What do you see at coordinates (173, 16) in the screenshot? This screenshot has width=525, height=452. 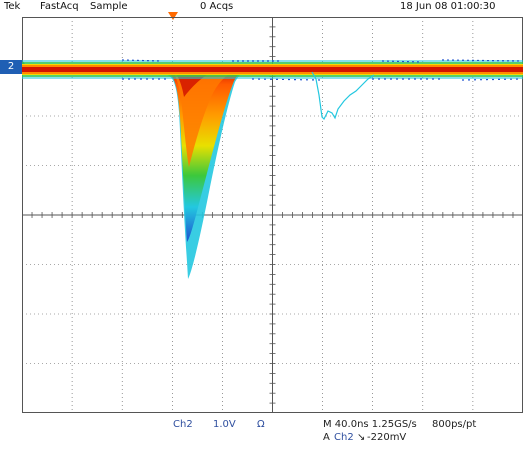 I see `trigger-position-marker` at bounding box center [173, 16].